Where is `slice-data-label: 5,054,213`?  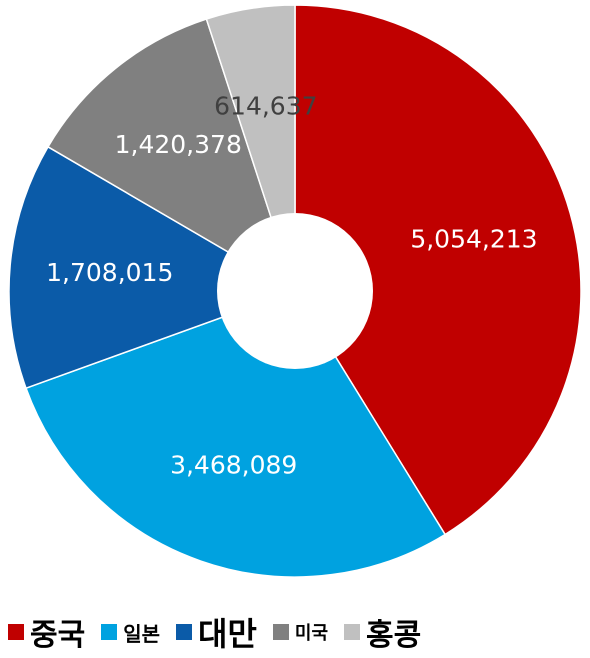 slice-data-label: 5,054,213 is located at coordinates (473, 238).